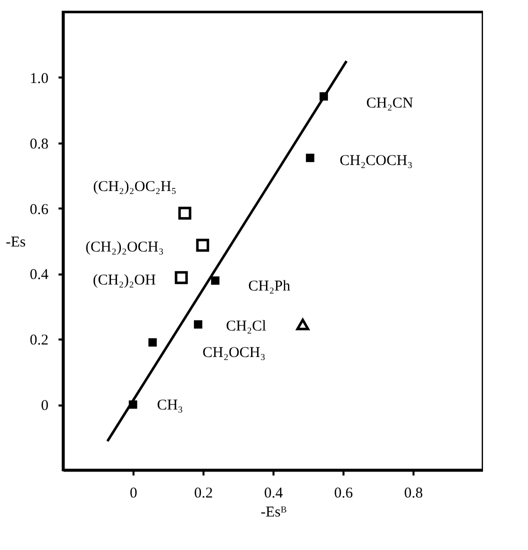 This screenshot has height=550, width=528. Describe the element at coordinates (274, 494) in the screenshot. I see `x-tick-label: 0.4` at that location.